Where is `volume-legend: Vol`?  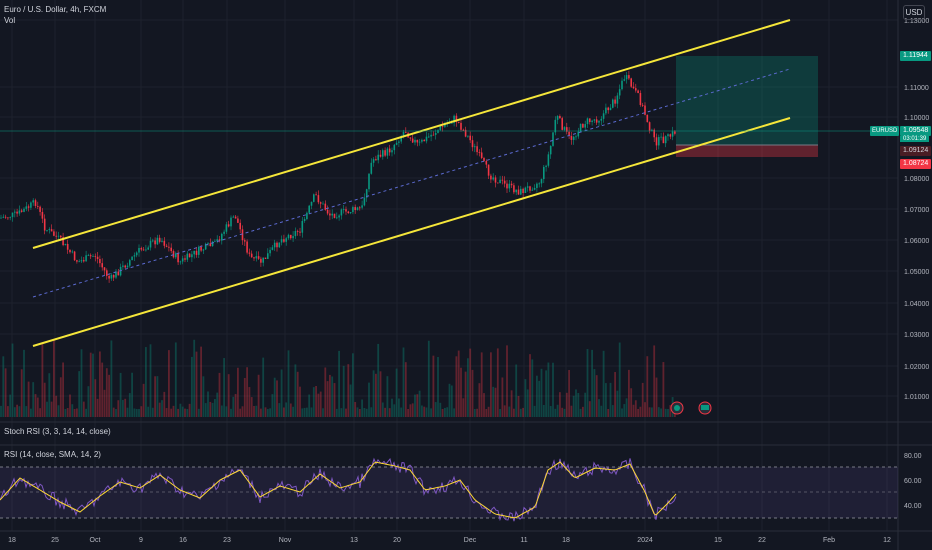 volume-legend: Vol is located at coordinates (10, 20).